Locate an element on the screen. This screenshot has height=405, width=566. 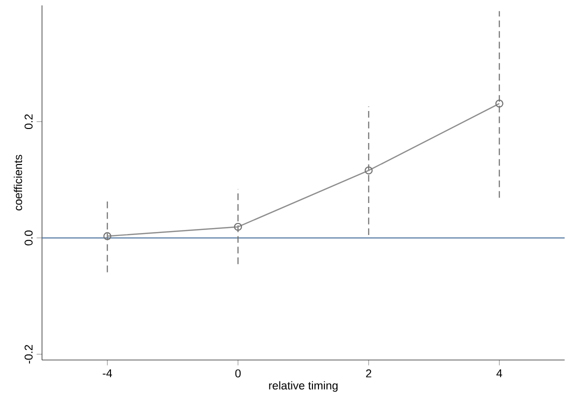
y-tick-label: 0.0 is located at coordinates (28, 238).